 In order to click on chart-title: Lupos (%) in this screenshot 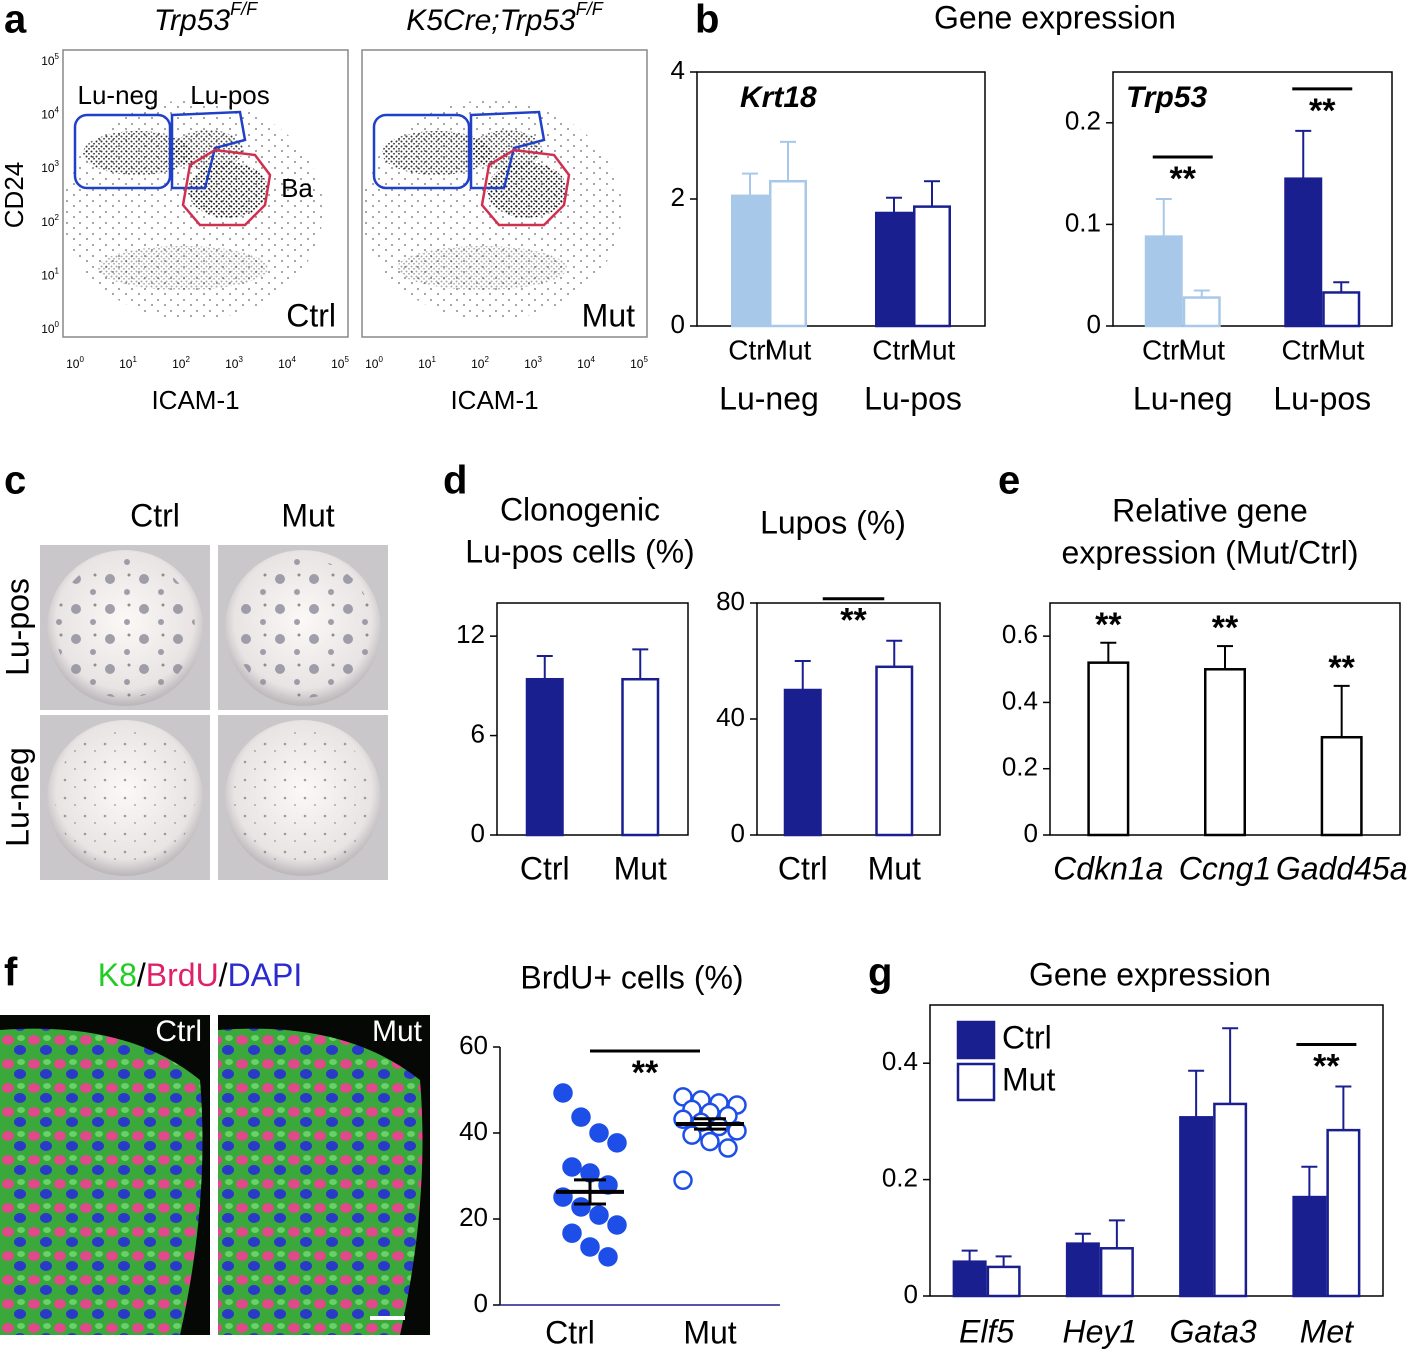, I will do `click(833, 522)`.